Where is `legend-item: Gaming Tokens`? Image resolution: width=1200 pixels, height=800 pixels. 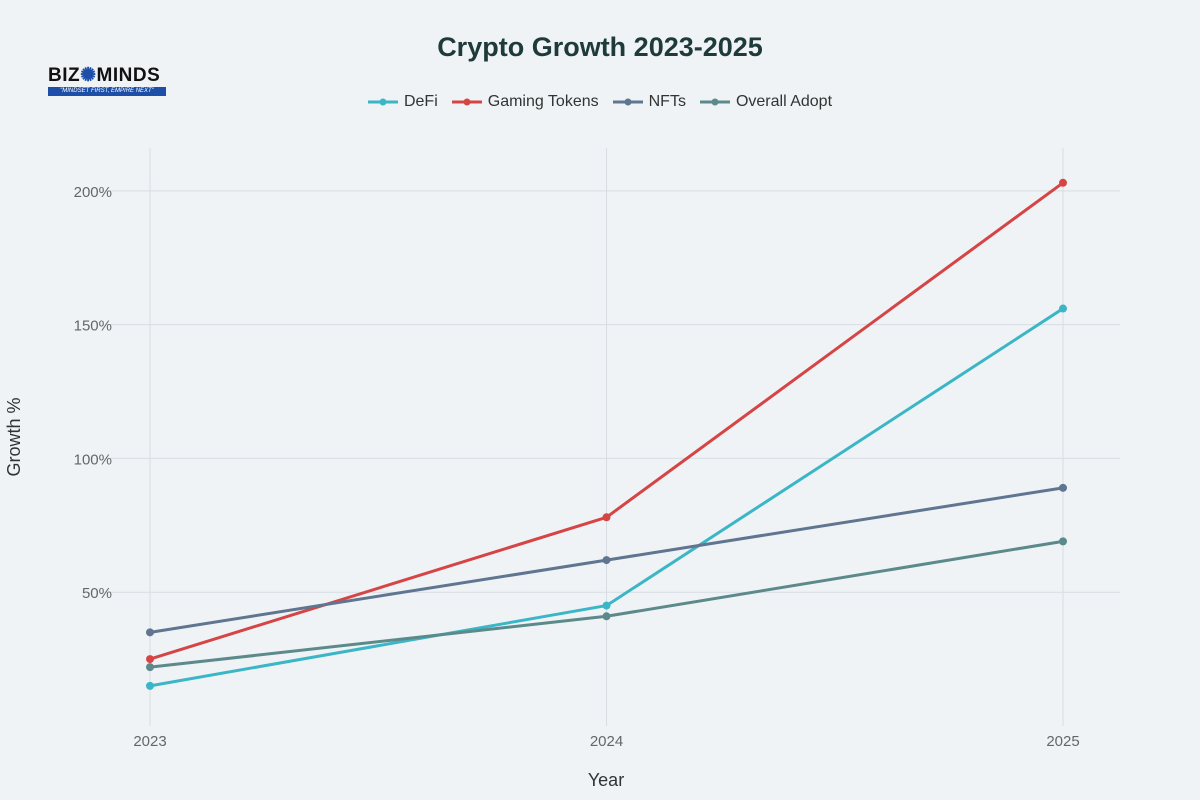
legend-item: Gaming Tokens is located at coordinates (525, 102).